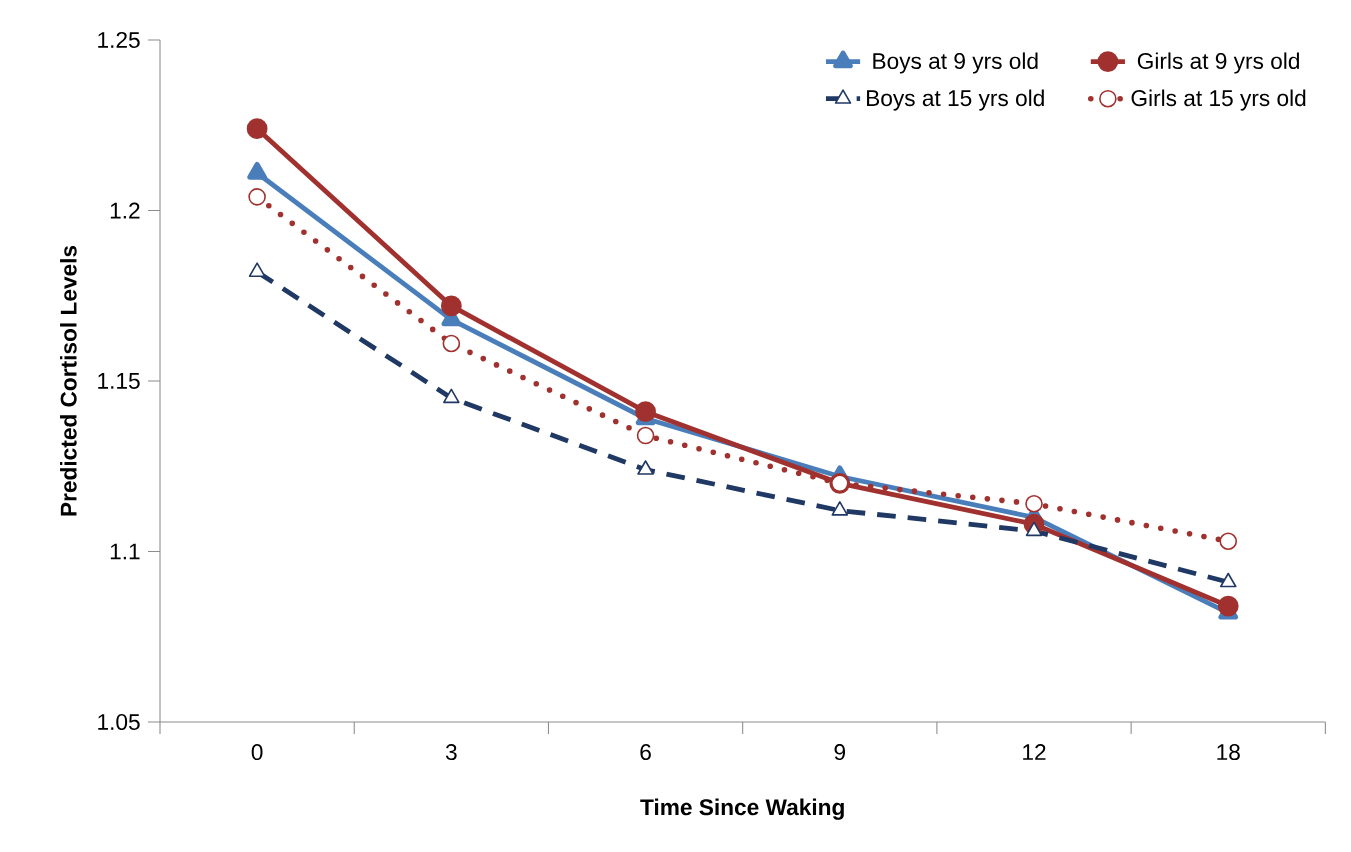 The height and width of the screenshot is (852, 1351). What do you see at coordinates (125, 210) in the screenshot?
I see `y-tick-label: 1.2` at bounding box center [125, 210].